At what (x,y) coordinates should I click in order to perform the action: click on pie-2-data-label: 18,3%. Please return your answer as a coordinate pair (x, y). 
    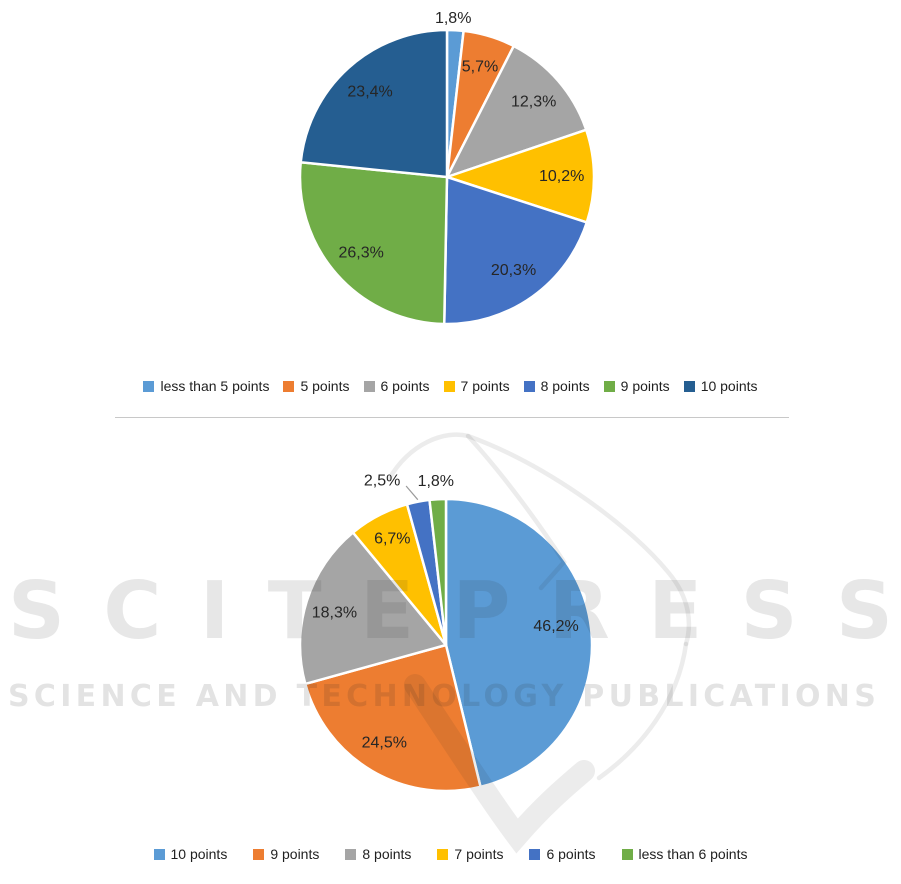
    Looking at the image, I should click on (334, 612).